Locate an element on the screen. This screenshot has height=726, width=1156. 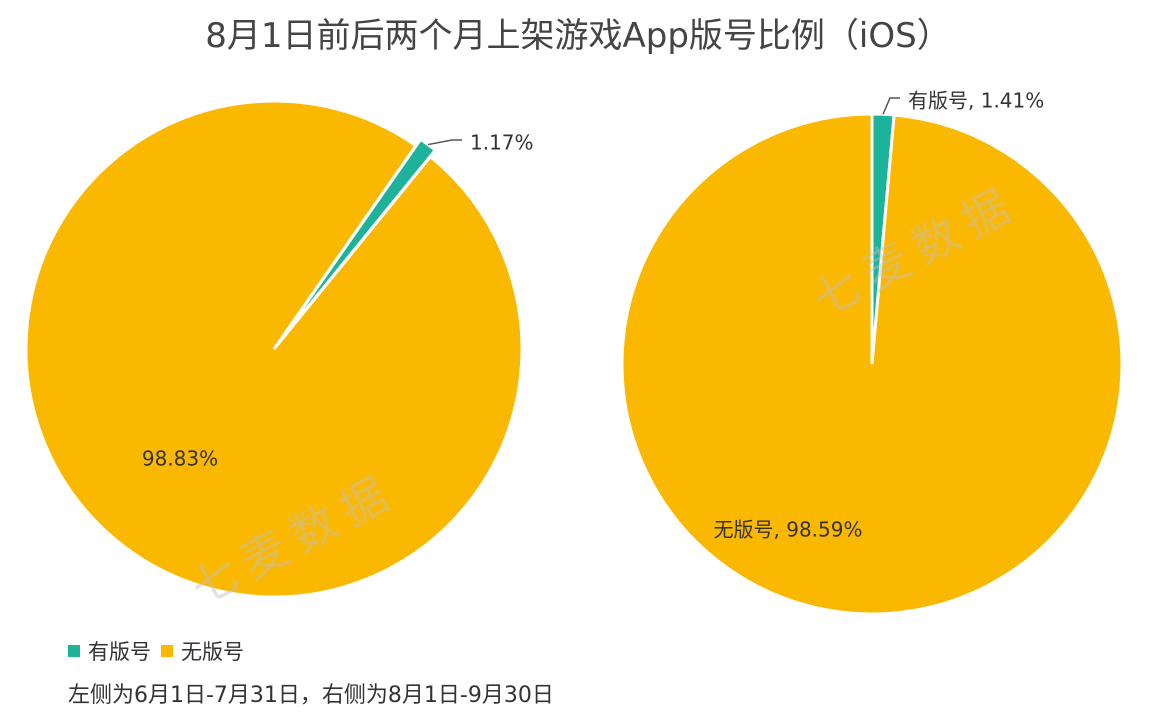
pie-0-label-1: 98.83% is located at coordinates (180, 459).